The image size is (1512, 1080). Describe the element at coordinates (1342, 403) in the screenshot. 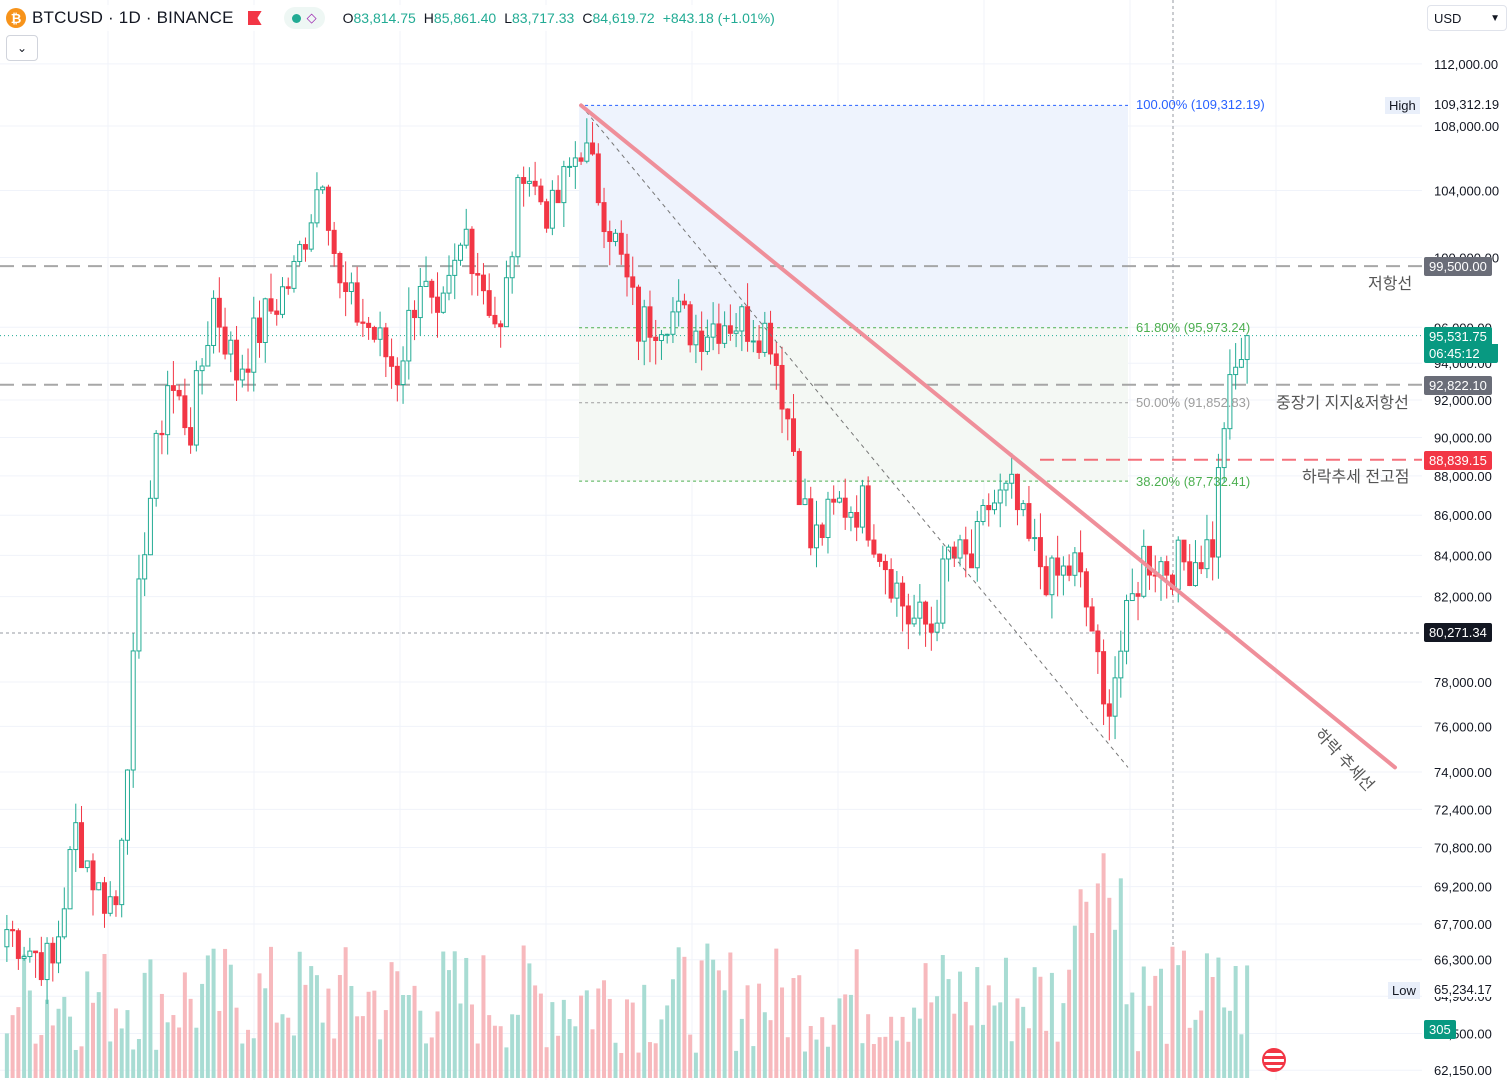

I see `support-resistance-annotation: 중장기 지지&저항선` at that location.